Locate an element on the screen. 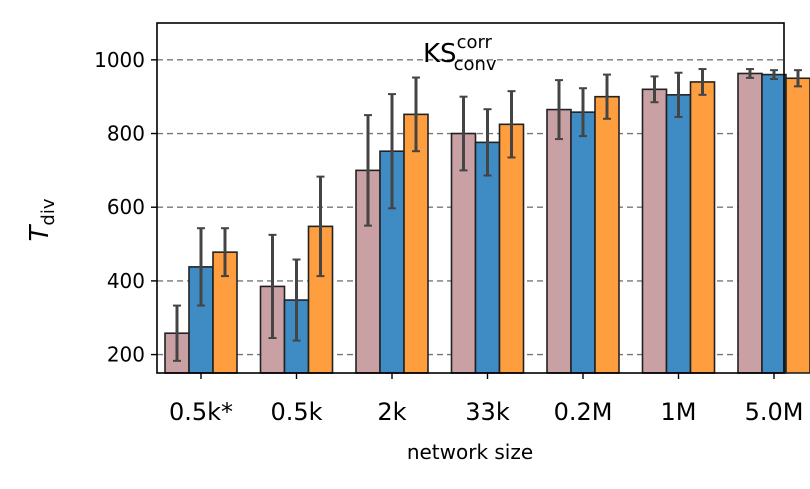 The height and width of the screenshot is (489, 810). x-tick-label: 0.5k* is located at coordinates (201, 412).